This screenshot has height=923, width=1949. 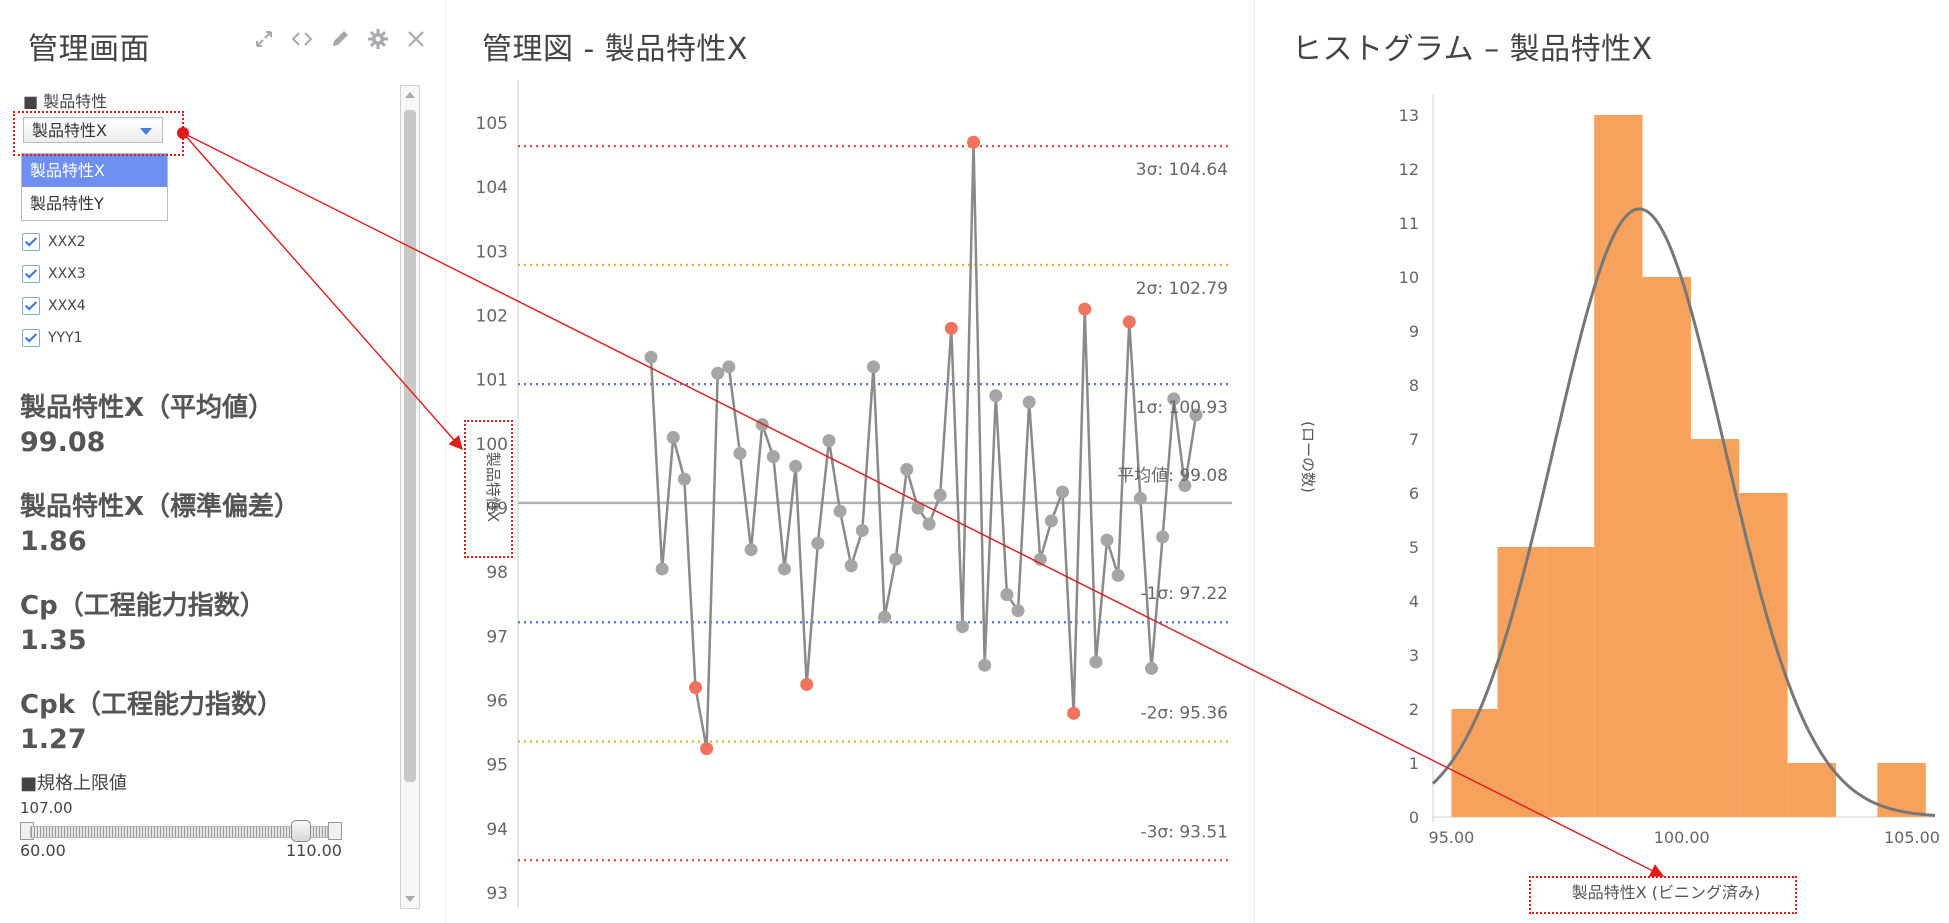 I want to click on slider-right-button, so click(x=335, y=831).